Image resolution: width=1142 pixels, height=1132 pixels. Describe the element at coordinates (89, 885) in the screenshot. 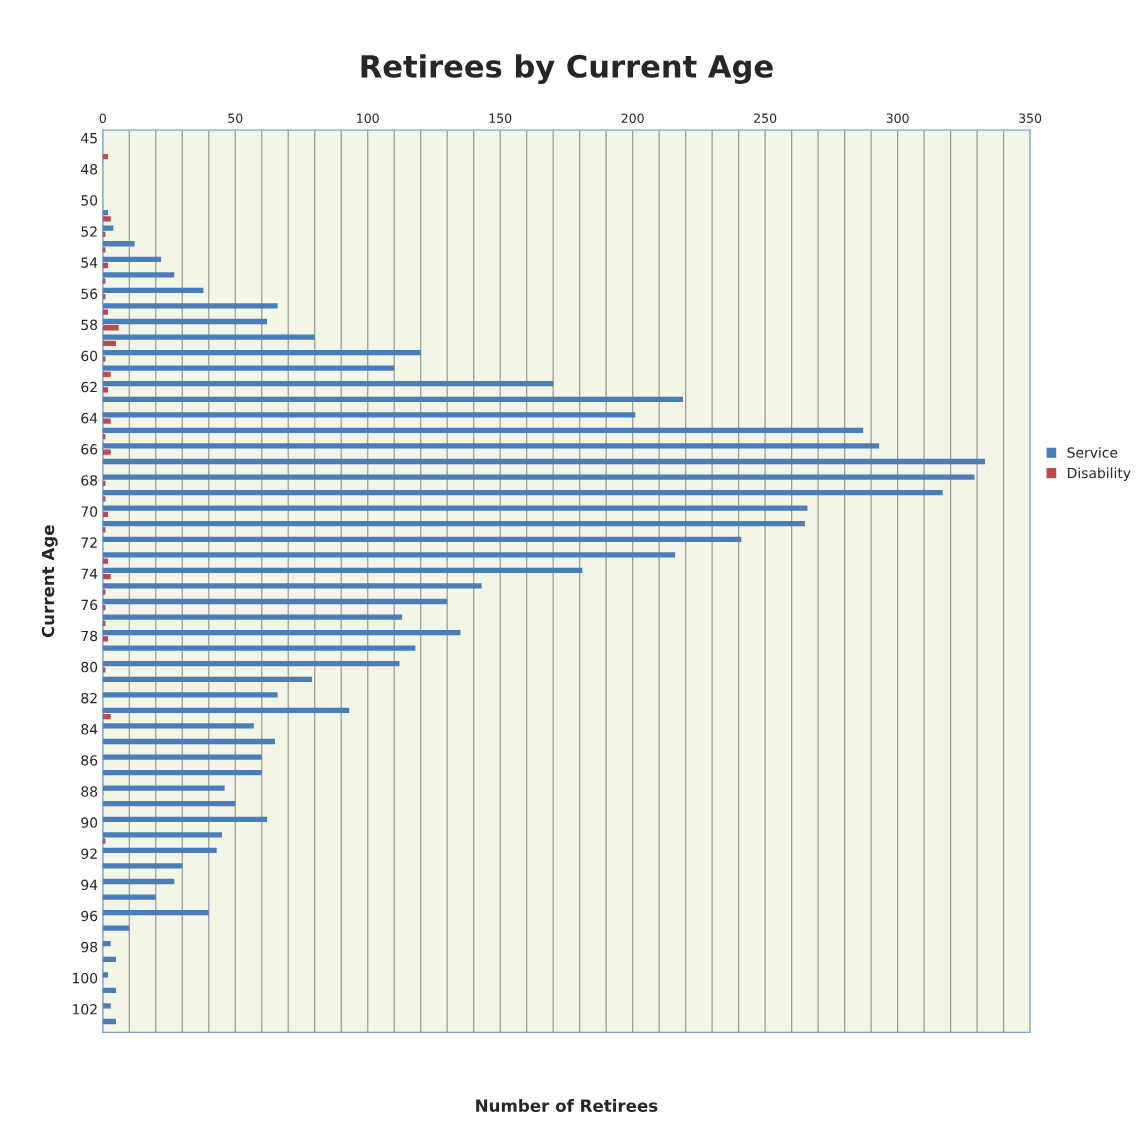

I see `y-tick-label: 94` at that location.